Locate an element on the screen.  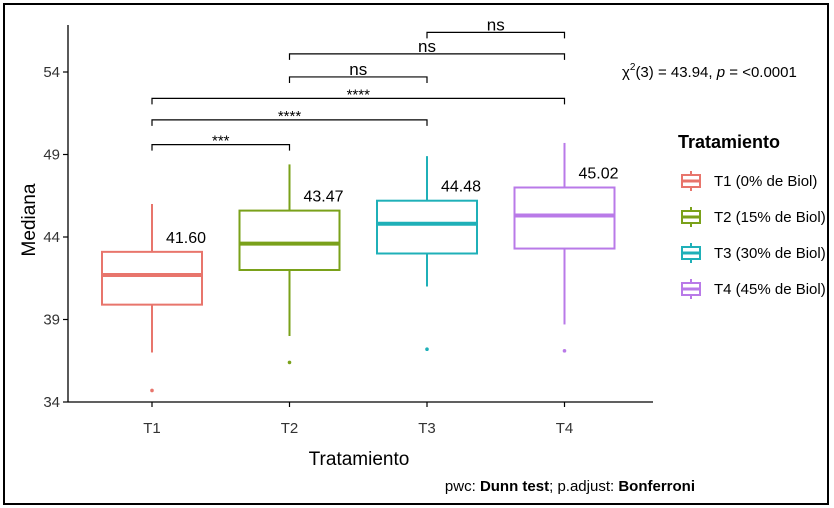
caption-test: Dunn test is located at coordinates (514, 486).